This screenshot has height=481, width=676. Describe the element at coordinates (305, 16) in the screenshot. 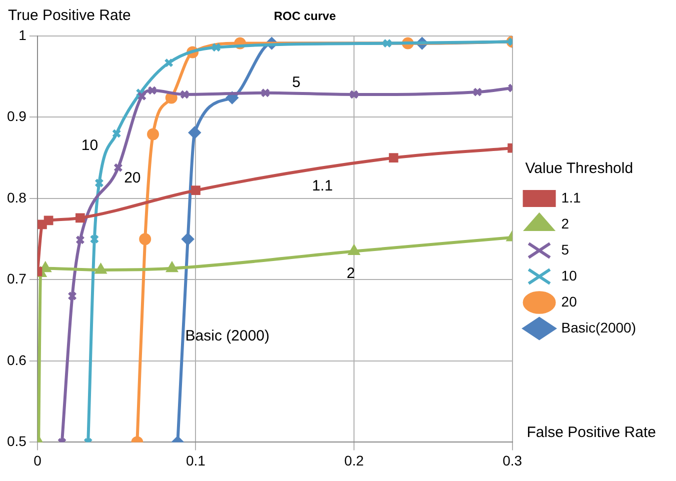

I see `chart-title: ROC curve` at that location.